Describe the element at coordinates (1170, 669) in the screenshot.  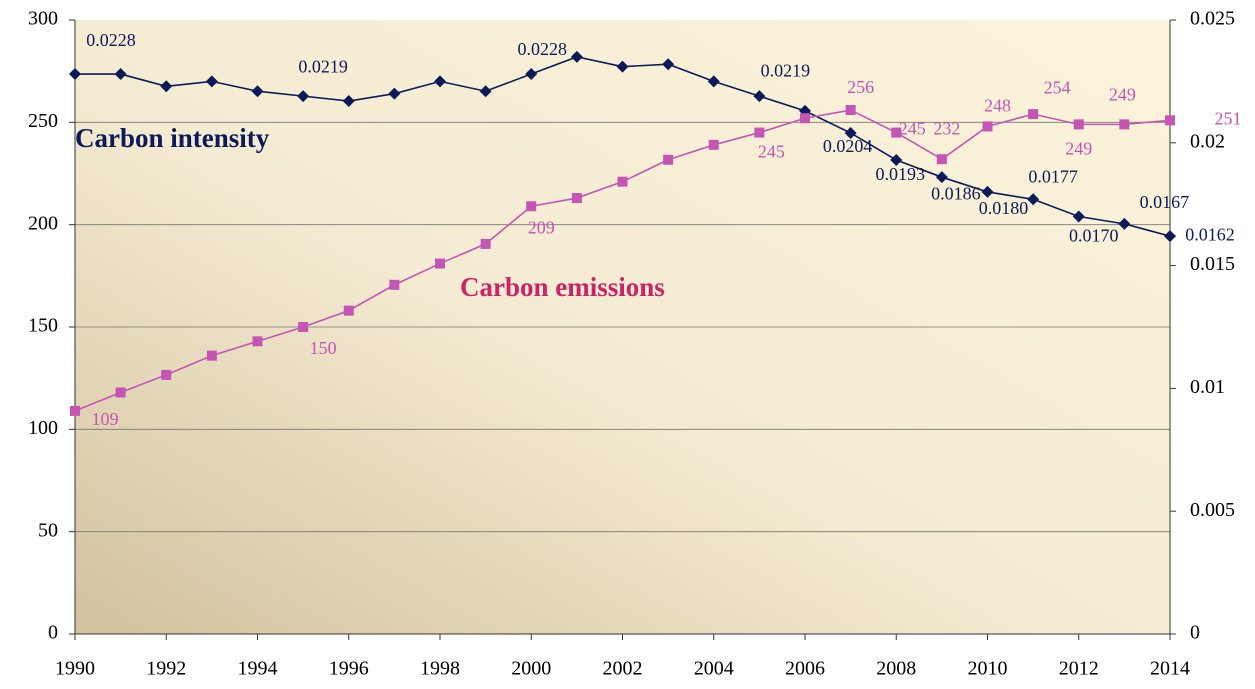
I see `x-tick-label: 2014` at that location.